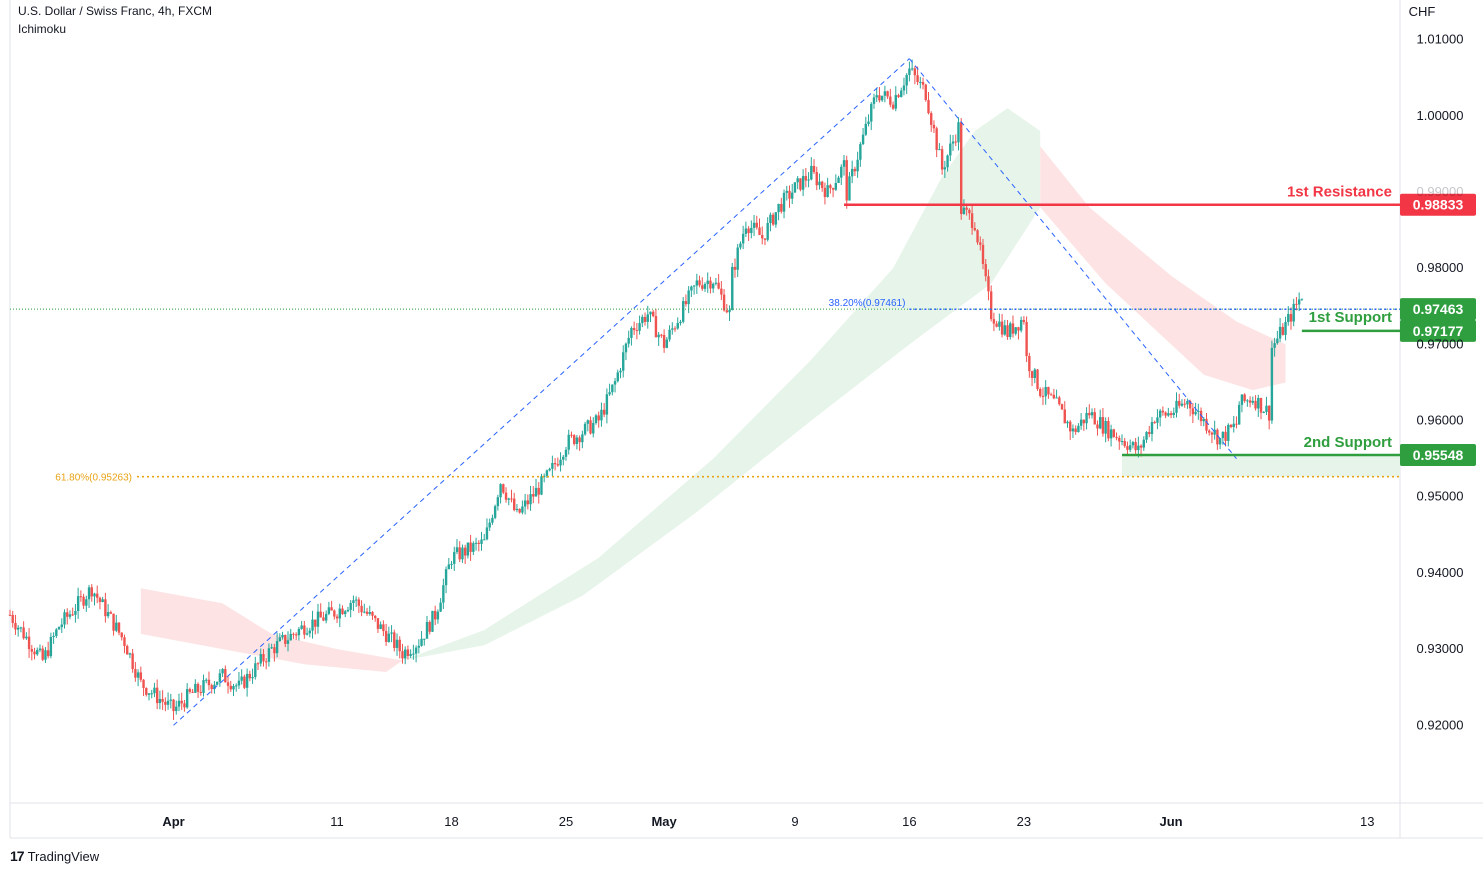 This screenshot has width=1483, height=873. Describe the element at coordinates (1261, 465) in the screenshot. I see `support-zone` at that location.